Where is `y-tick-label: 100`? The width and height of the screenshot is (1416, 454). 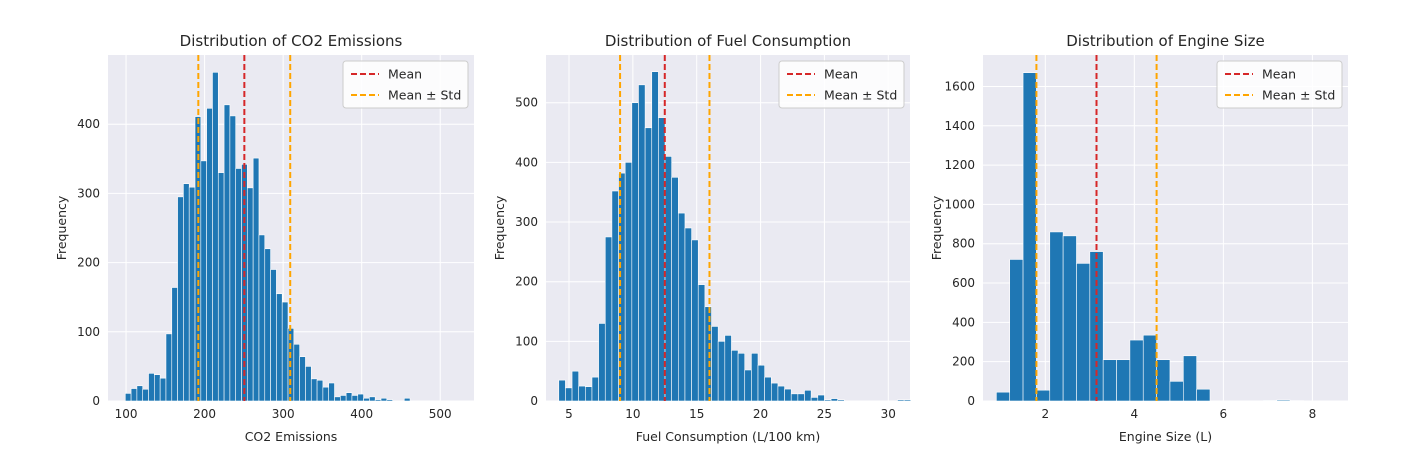 y-tick-label: 100 is located at coordinates (526, 341).